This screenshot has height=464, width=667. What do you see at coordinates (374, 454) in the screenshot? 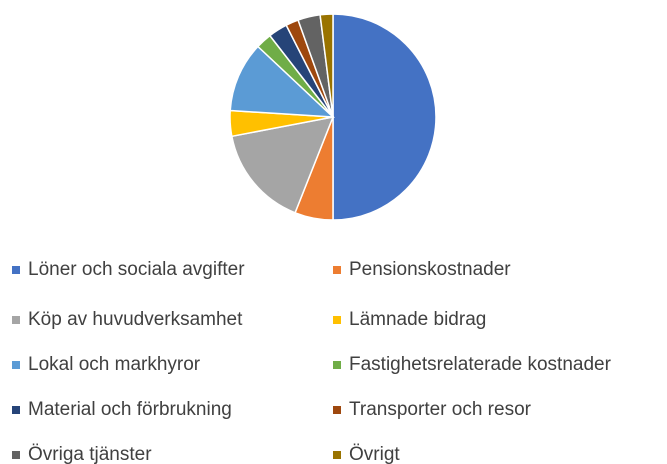
I see `legend-label: Övrigt` at bounding box center [374, 454].